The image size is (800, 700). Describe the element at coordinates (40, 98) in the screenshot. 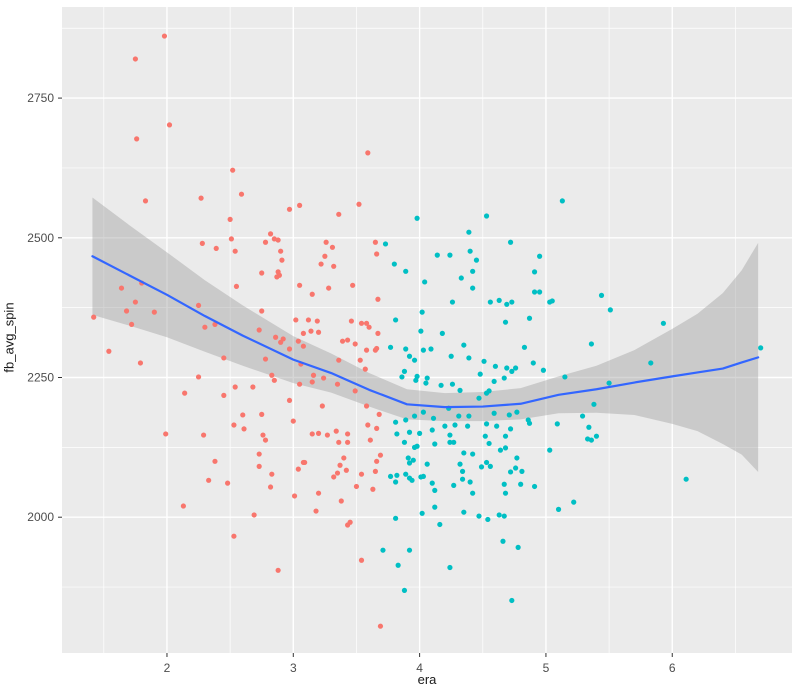

I see `y-axis-tick-label: 2750` at that location.